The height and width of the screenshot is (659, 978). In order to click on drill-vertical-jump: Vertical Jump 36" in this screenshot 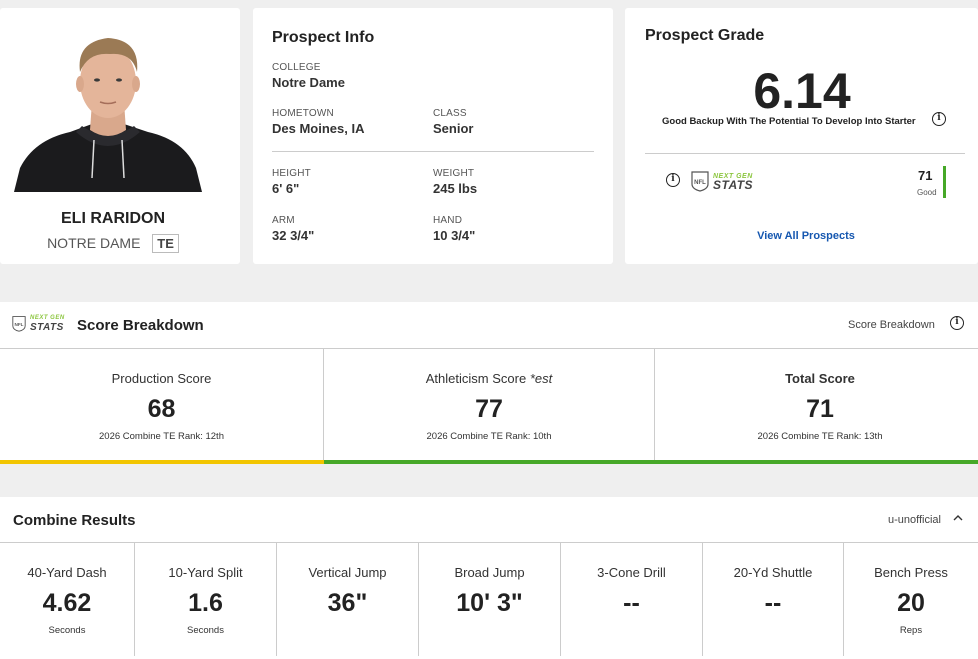, I will do `click(347, 601)`.